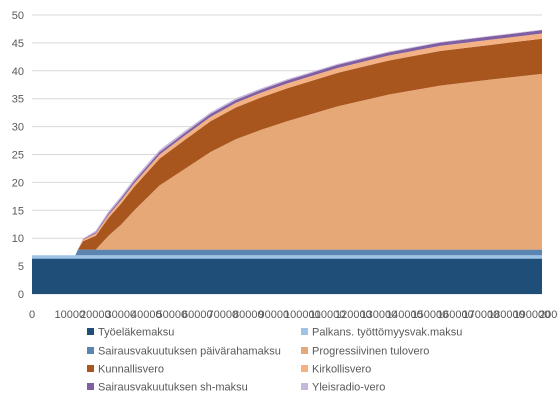  What do you see at coordinates (18, 100) in the screenshot?
I see `y-tick-label-7: 35` at bounding box center [18, 100].